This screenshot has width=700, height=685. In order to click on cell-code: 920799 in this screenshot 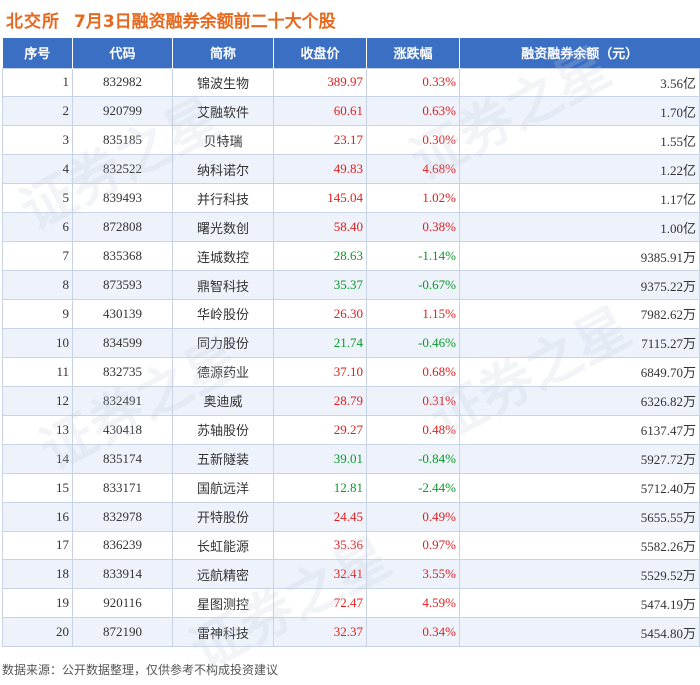, I will do `click(122, 111)`.